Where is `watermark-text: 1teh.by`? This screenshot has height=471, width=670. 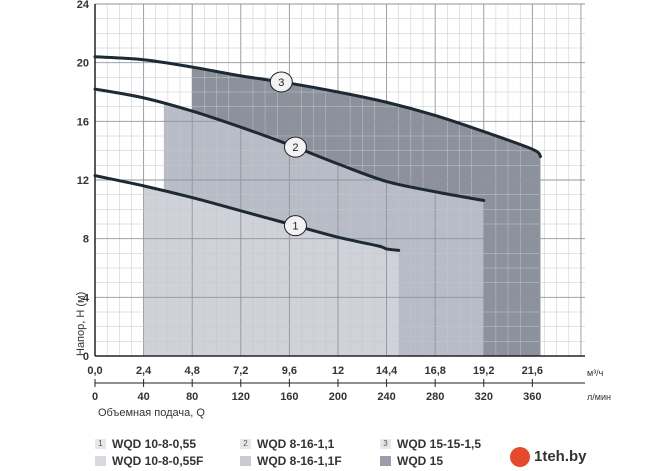 watermark-text: 1teh.by is located at coordinates (560, 456).